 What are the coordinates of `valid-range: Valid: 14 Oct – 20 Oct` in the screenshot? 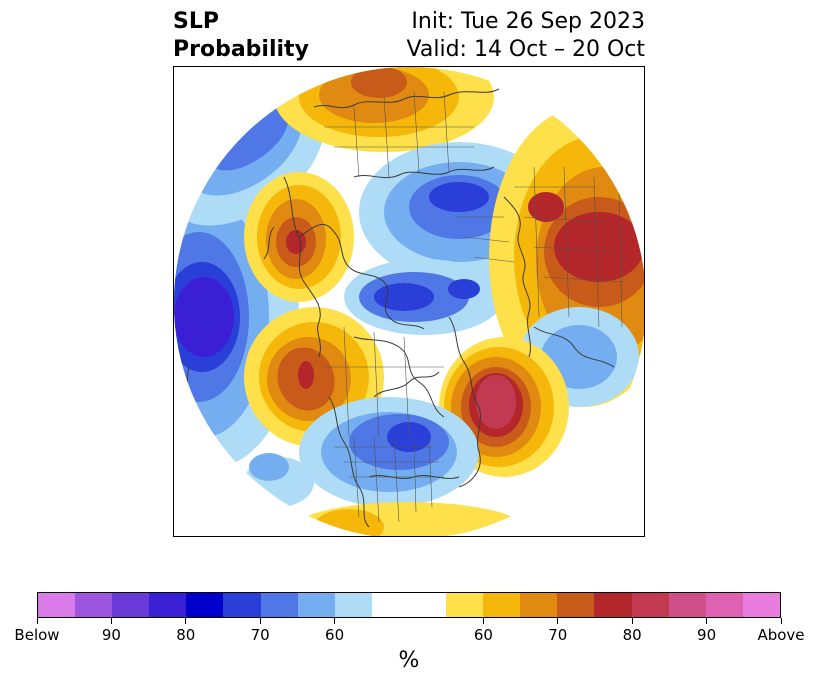 It's located at (525, 49).